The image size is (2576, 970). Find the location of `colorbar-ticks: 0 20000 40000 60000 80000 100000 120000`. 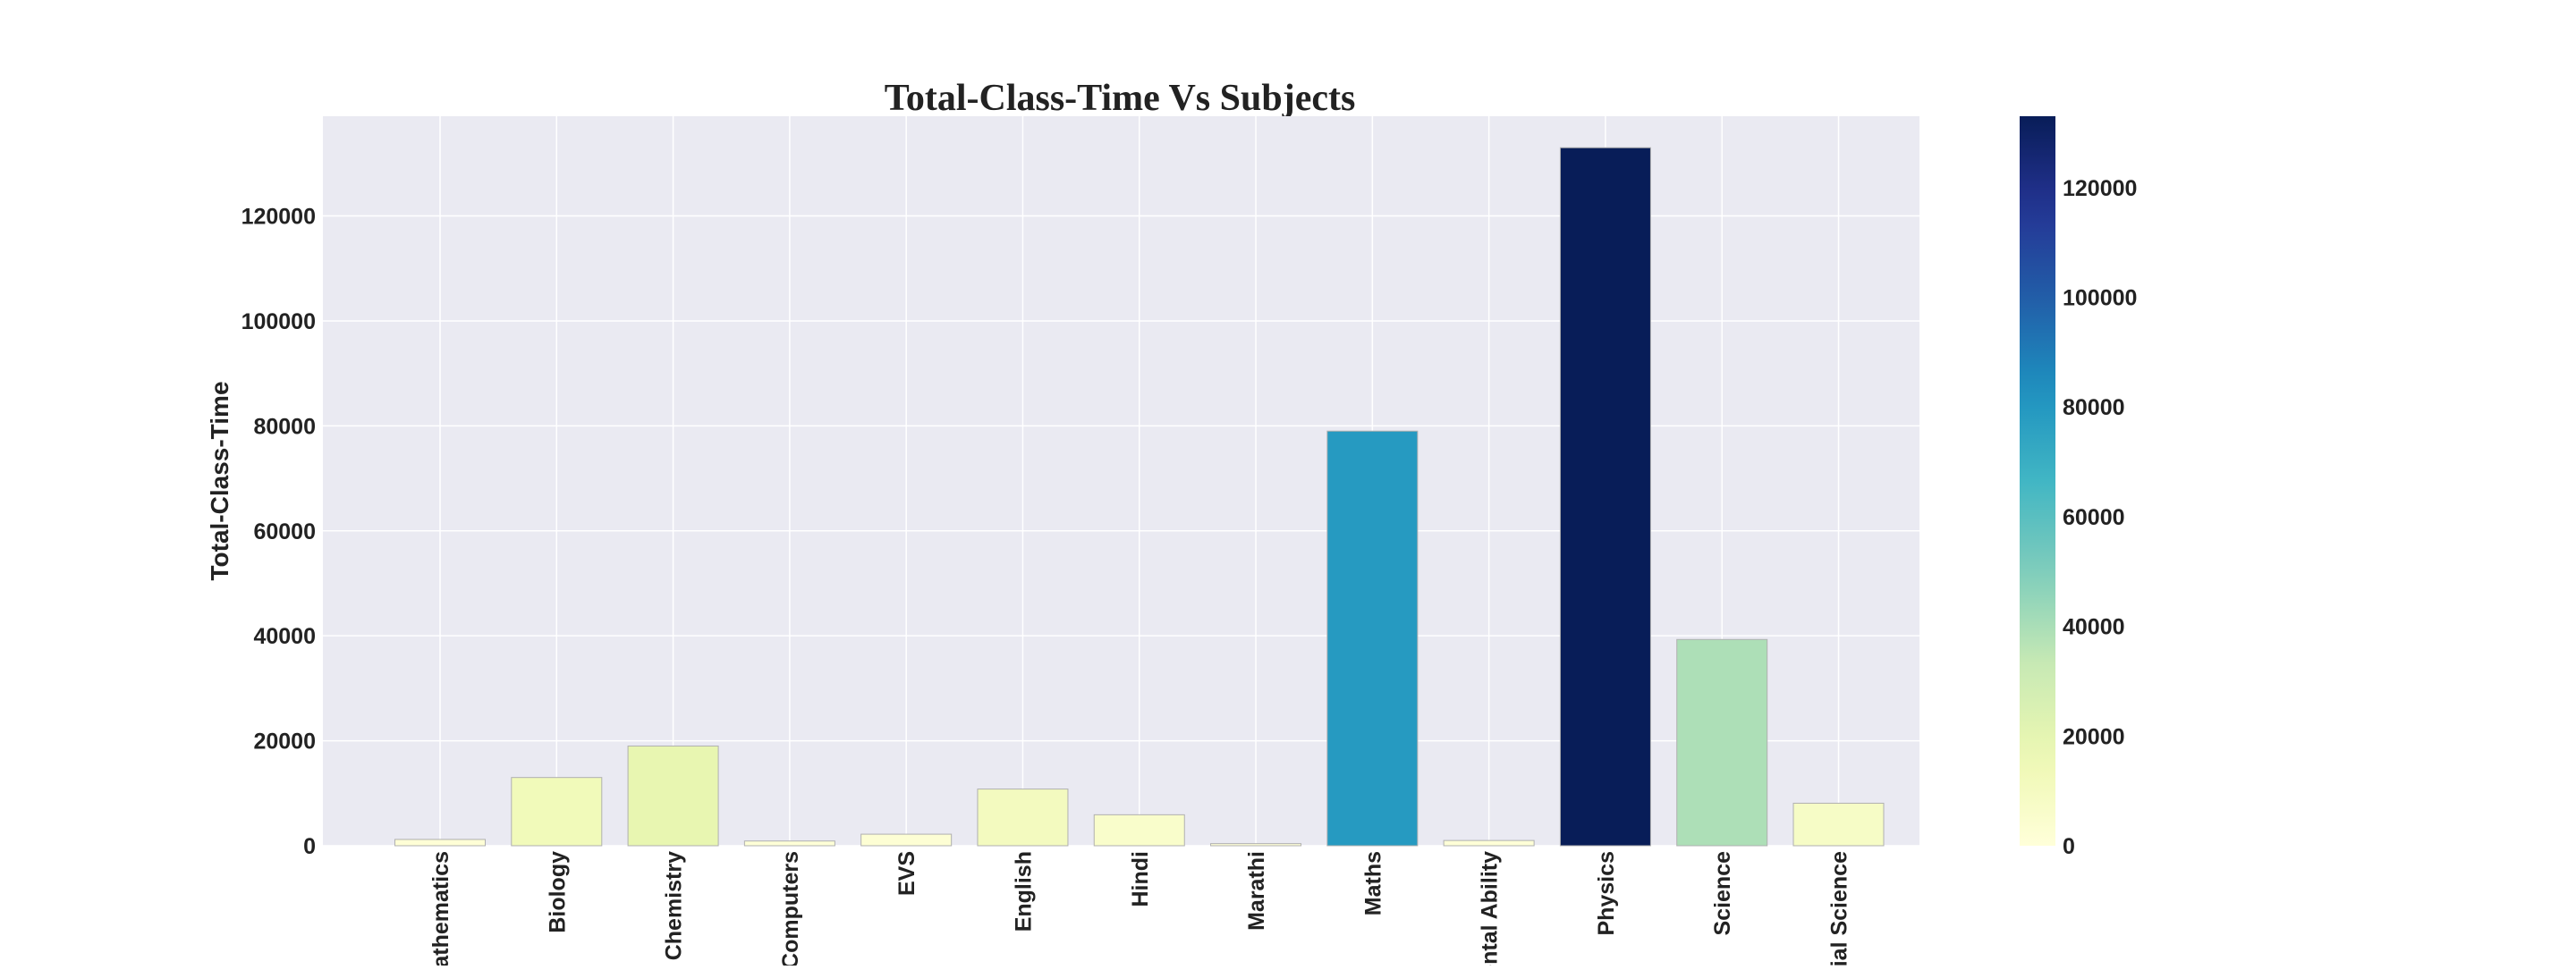

colorbar-ticks: 0 20000 40000 60000 80000 100000 120000 is located at coordinates (2100, 517).